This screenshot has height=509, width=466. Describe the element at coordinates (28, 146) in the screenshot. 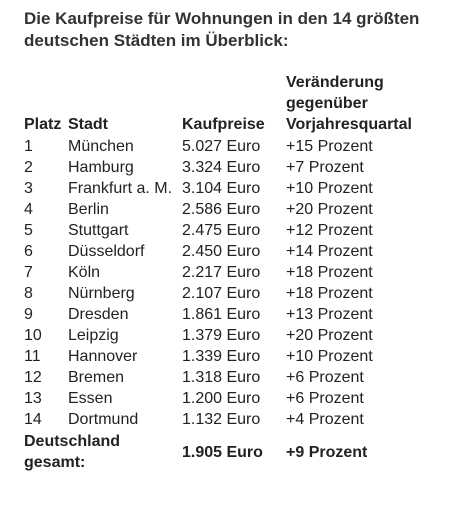

I see `table-cell: 1` at that location.